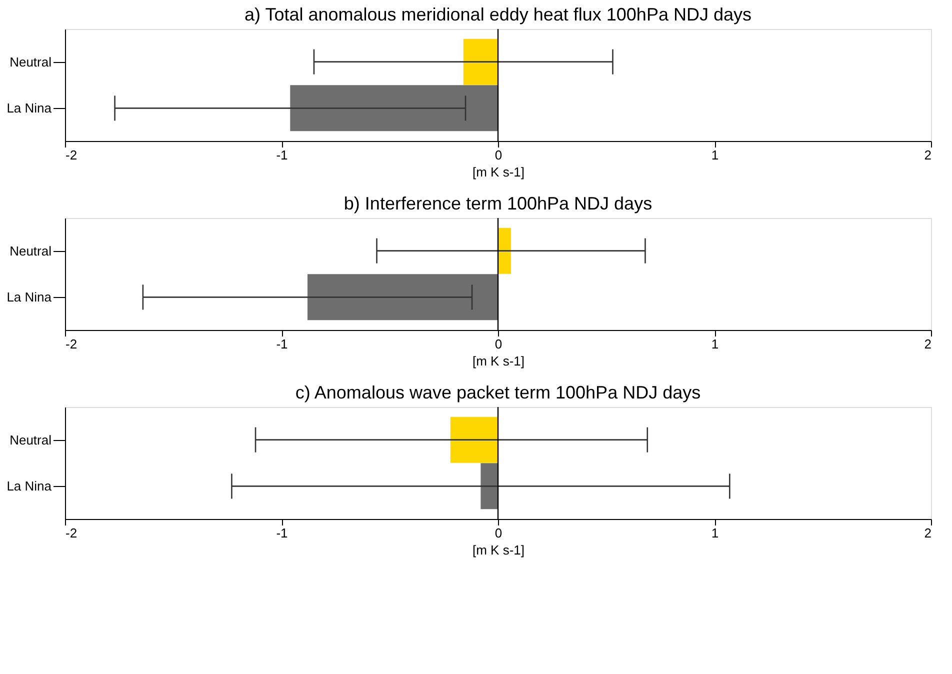 The width and height of the screenshot is (952, 674). What do you see at coordinates (498, 392) in the screenshot?
I see `chart-title: c) Anomalous wave packet term 100hPa NDJ days` at bounding box center [498, 392].